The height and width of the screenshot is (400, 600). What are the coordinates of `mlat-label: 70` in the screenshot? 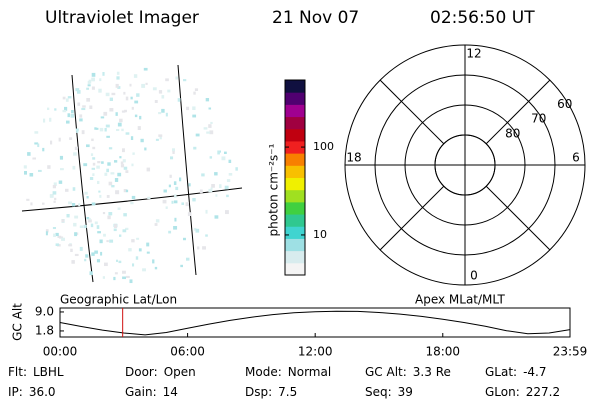 It's located at (538, 119).